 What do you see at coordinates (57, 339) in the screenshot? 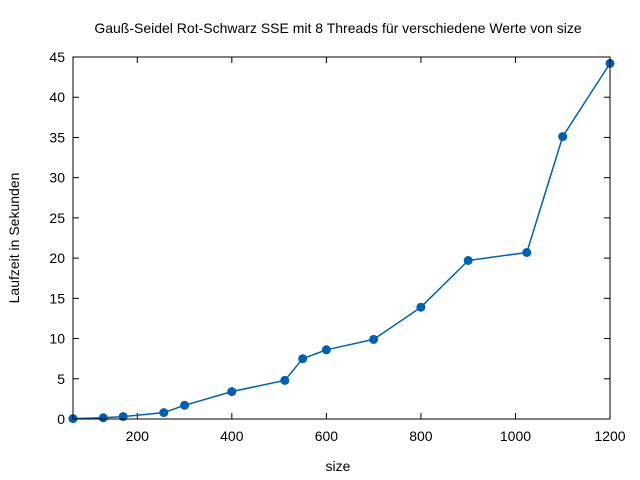
I see `y-tick-label: 10` at bounding box center [57, 339].